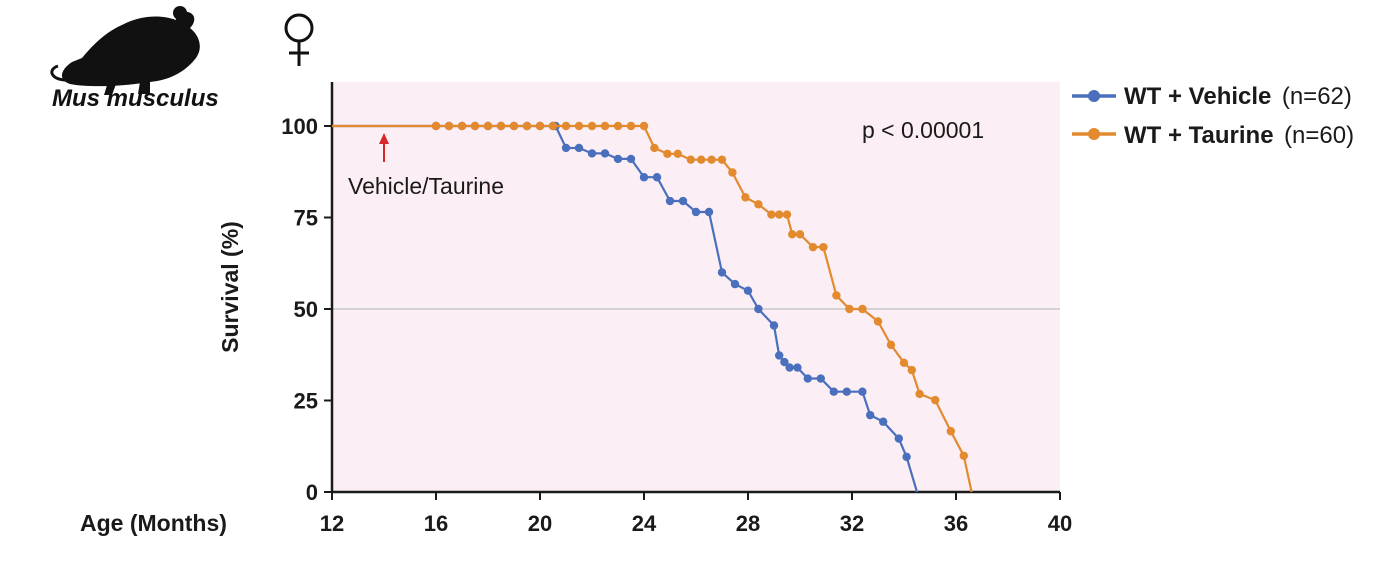  Describe the element at coordinates (299, 39) in the screenshot. I see `female-symbol-icon` at that location.